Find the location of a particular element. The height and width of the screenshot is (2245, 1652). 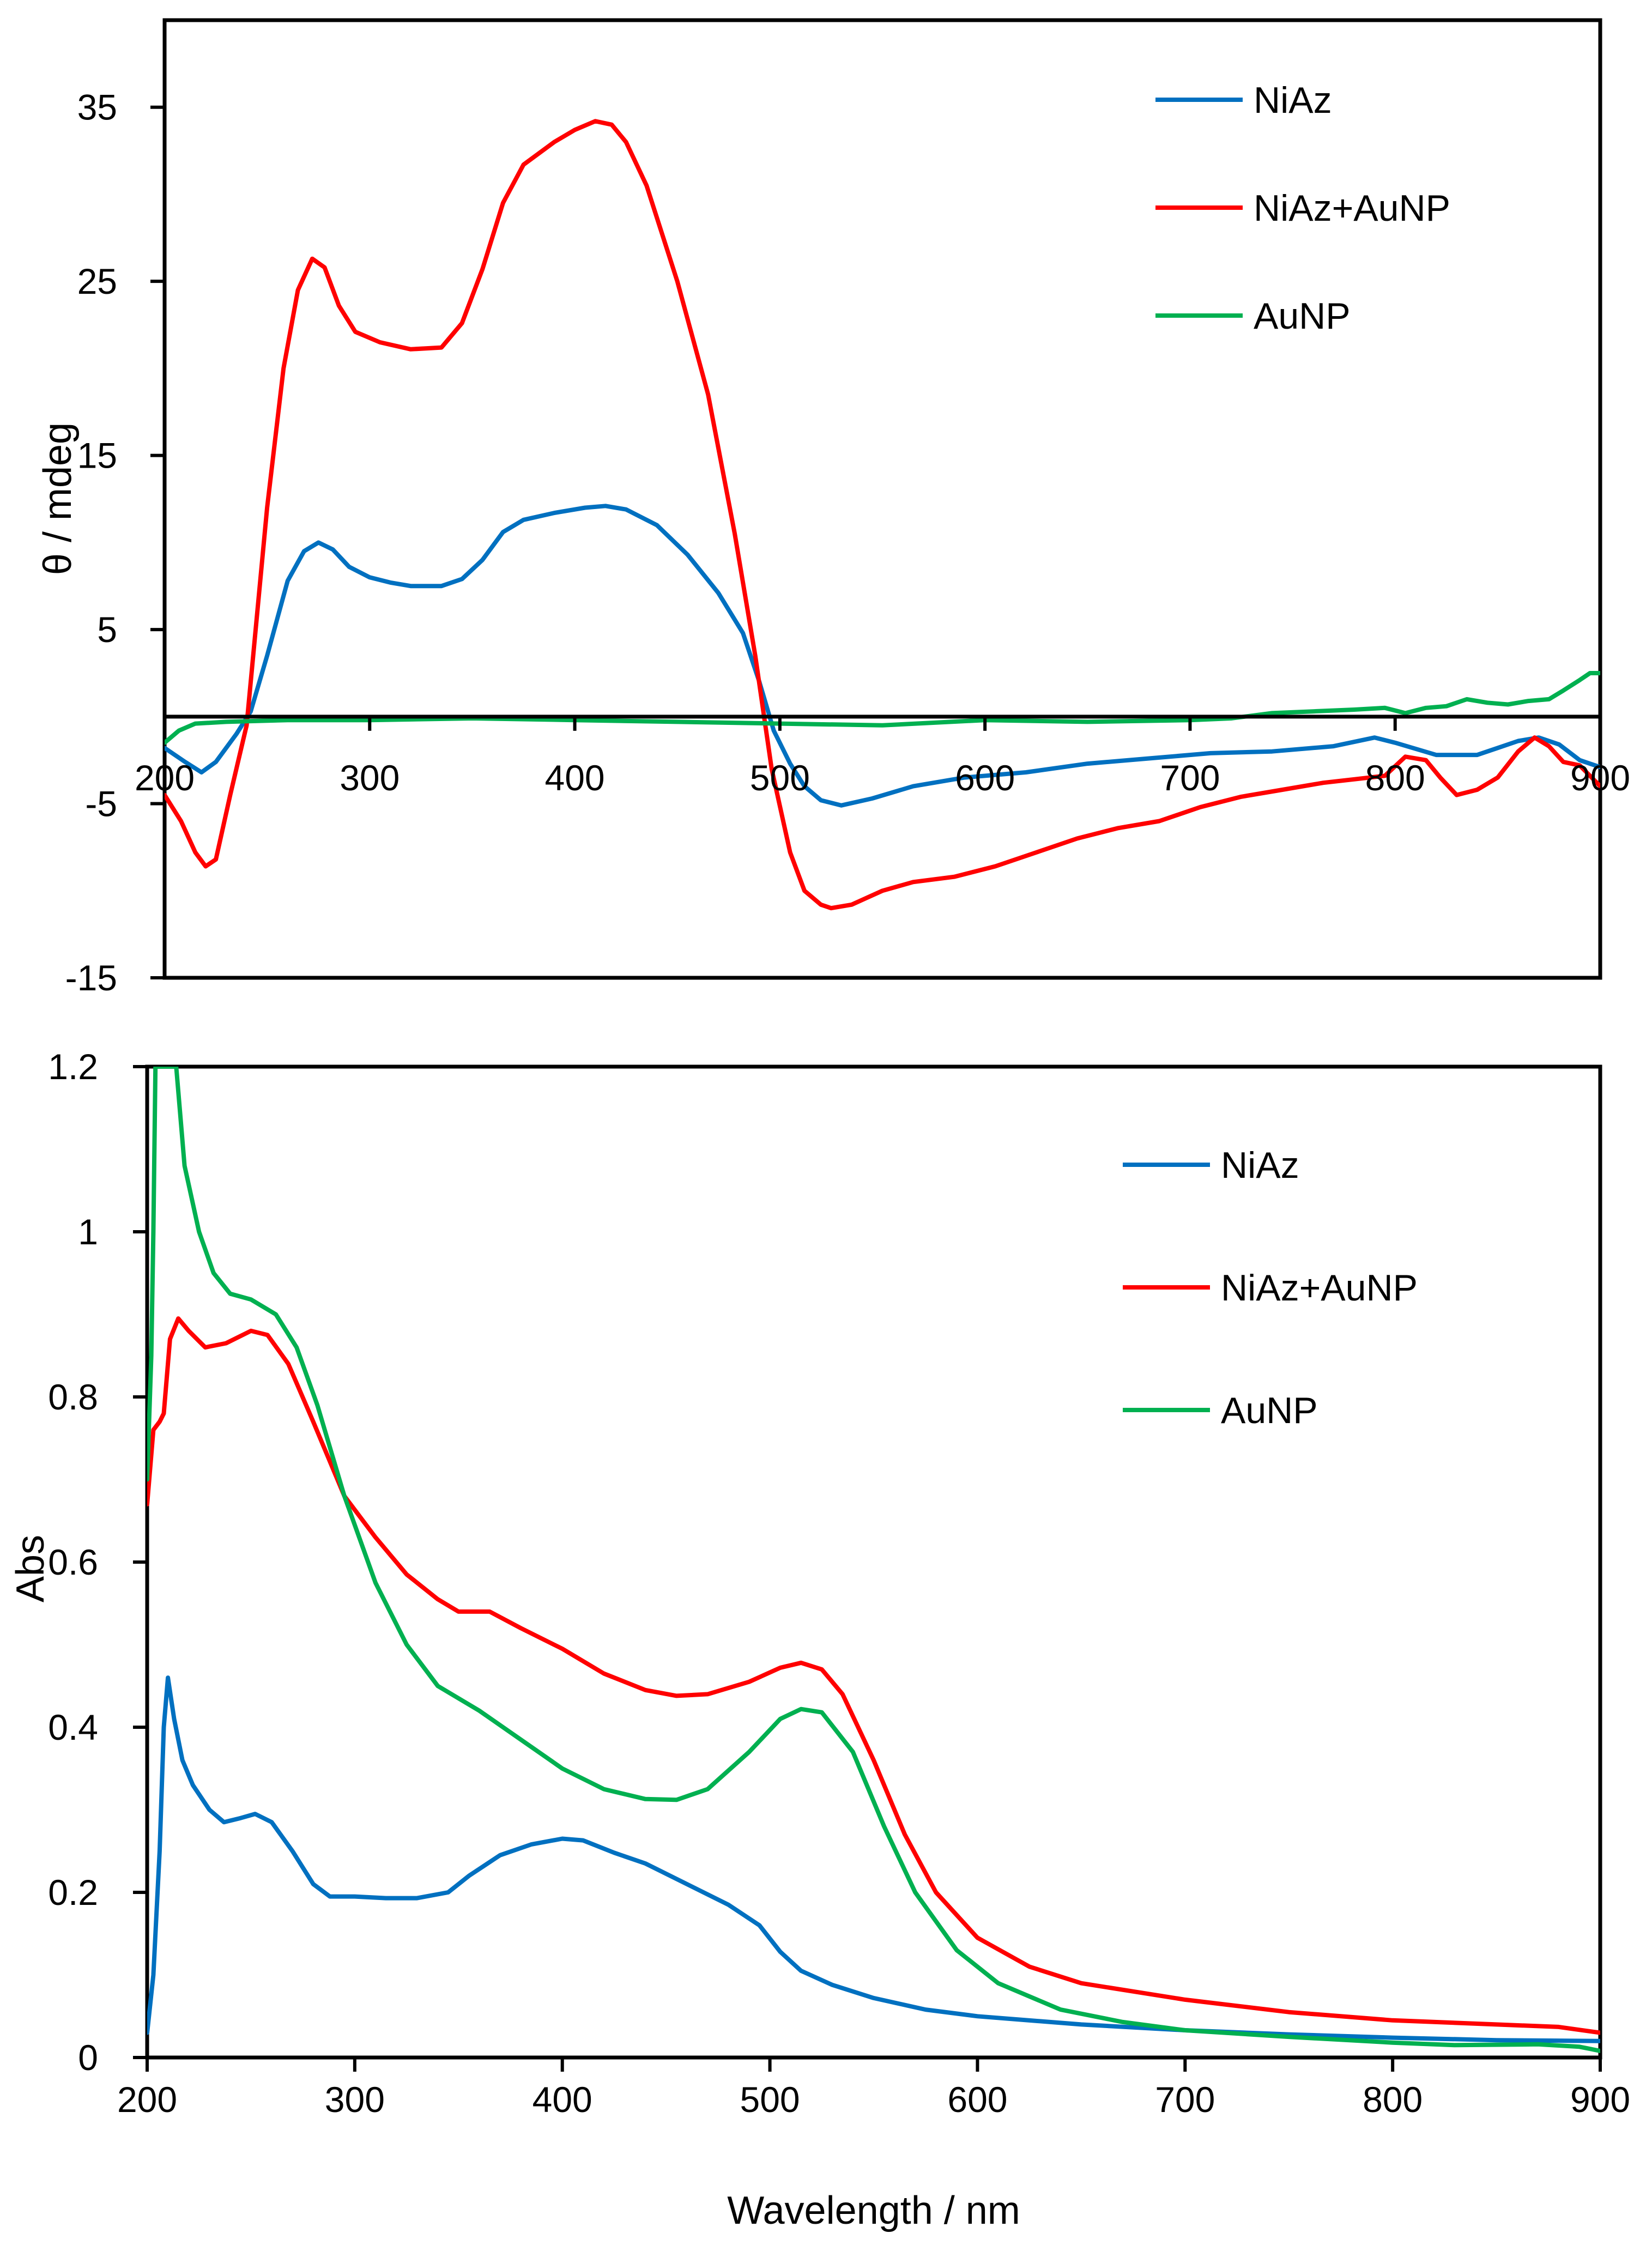

abs-x-tick-label: 300 is located at coordinates (355, 2099).